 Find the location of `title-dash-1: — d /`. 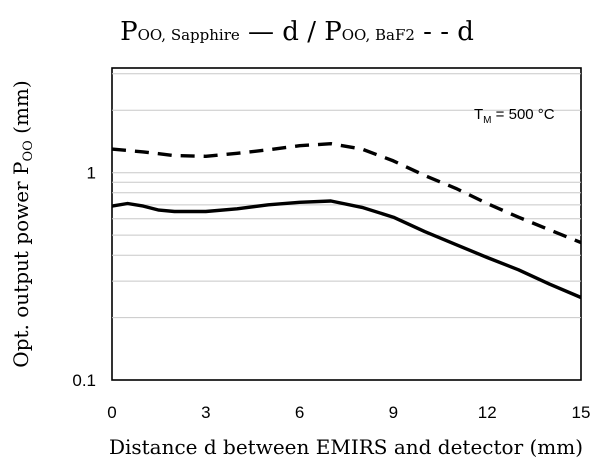

title-dash-1: — d / is located at coordinates (282, 32).